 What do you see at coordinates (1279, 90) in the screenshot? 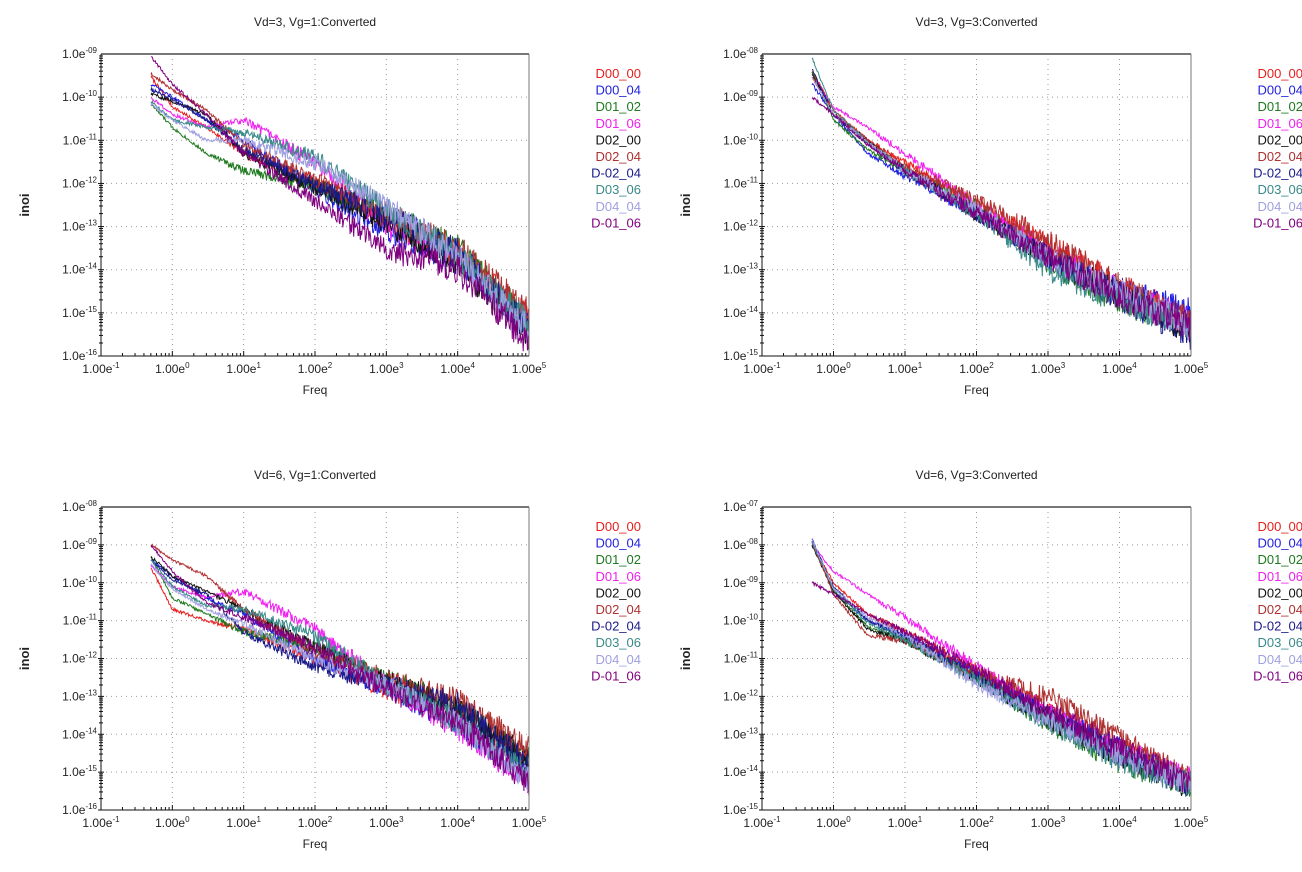
I see `legend-item: D00_04` at bounding box center [1279, 90].